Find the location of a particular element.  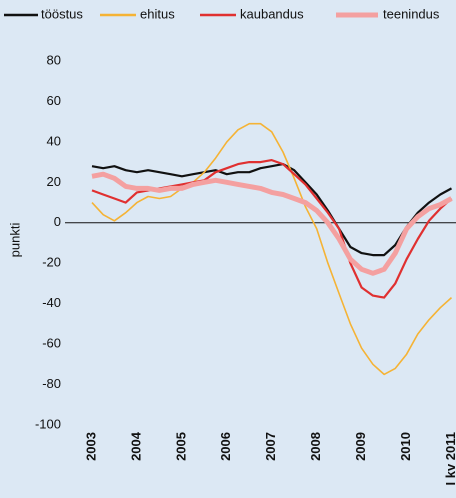

x-tick-label: 2008 is located at coordinates (315, 446).